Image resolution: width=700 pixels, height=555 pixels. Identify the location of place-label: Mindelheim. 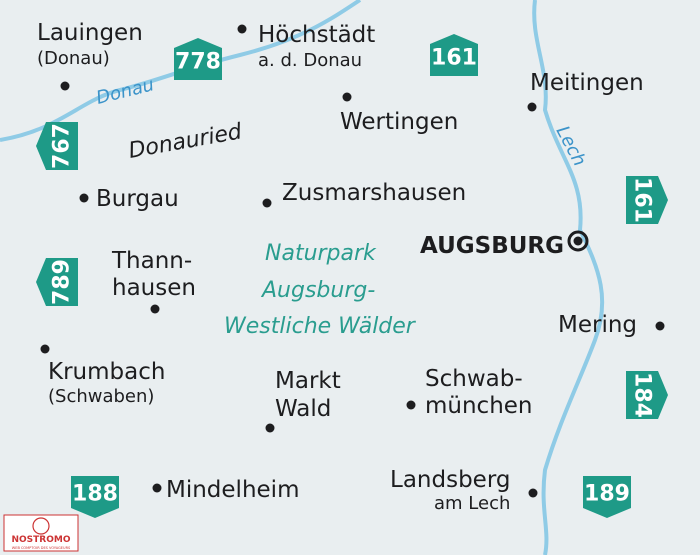
(232, 490).